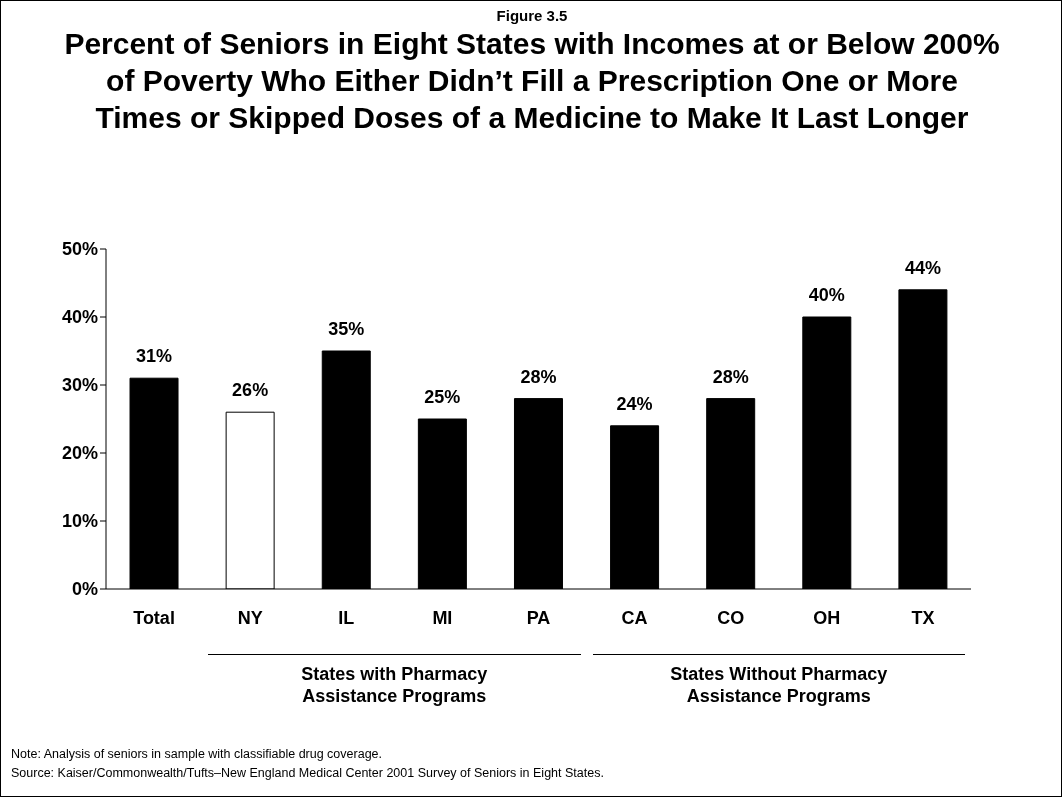 This screenshot has height=797, width=1062. Describe the element at coordinates (154, 356) in the screenshot. I see `data-label: 31%` at that location.